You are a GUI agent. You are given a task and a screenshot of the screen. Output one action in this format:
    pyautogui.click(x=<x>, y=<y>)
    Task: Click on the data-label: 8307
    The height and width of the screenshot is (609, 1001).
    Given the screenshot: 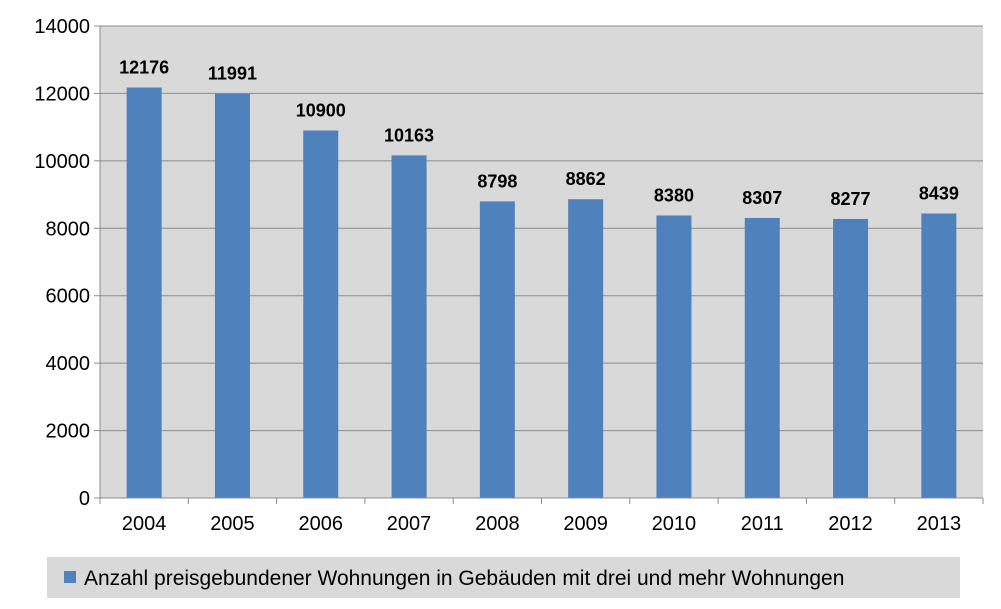 What is the action you would take?
    pyautogui.click(x=762, y=198)
    